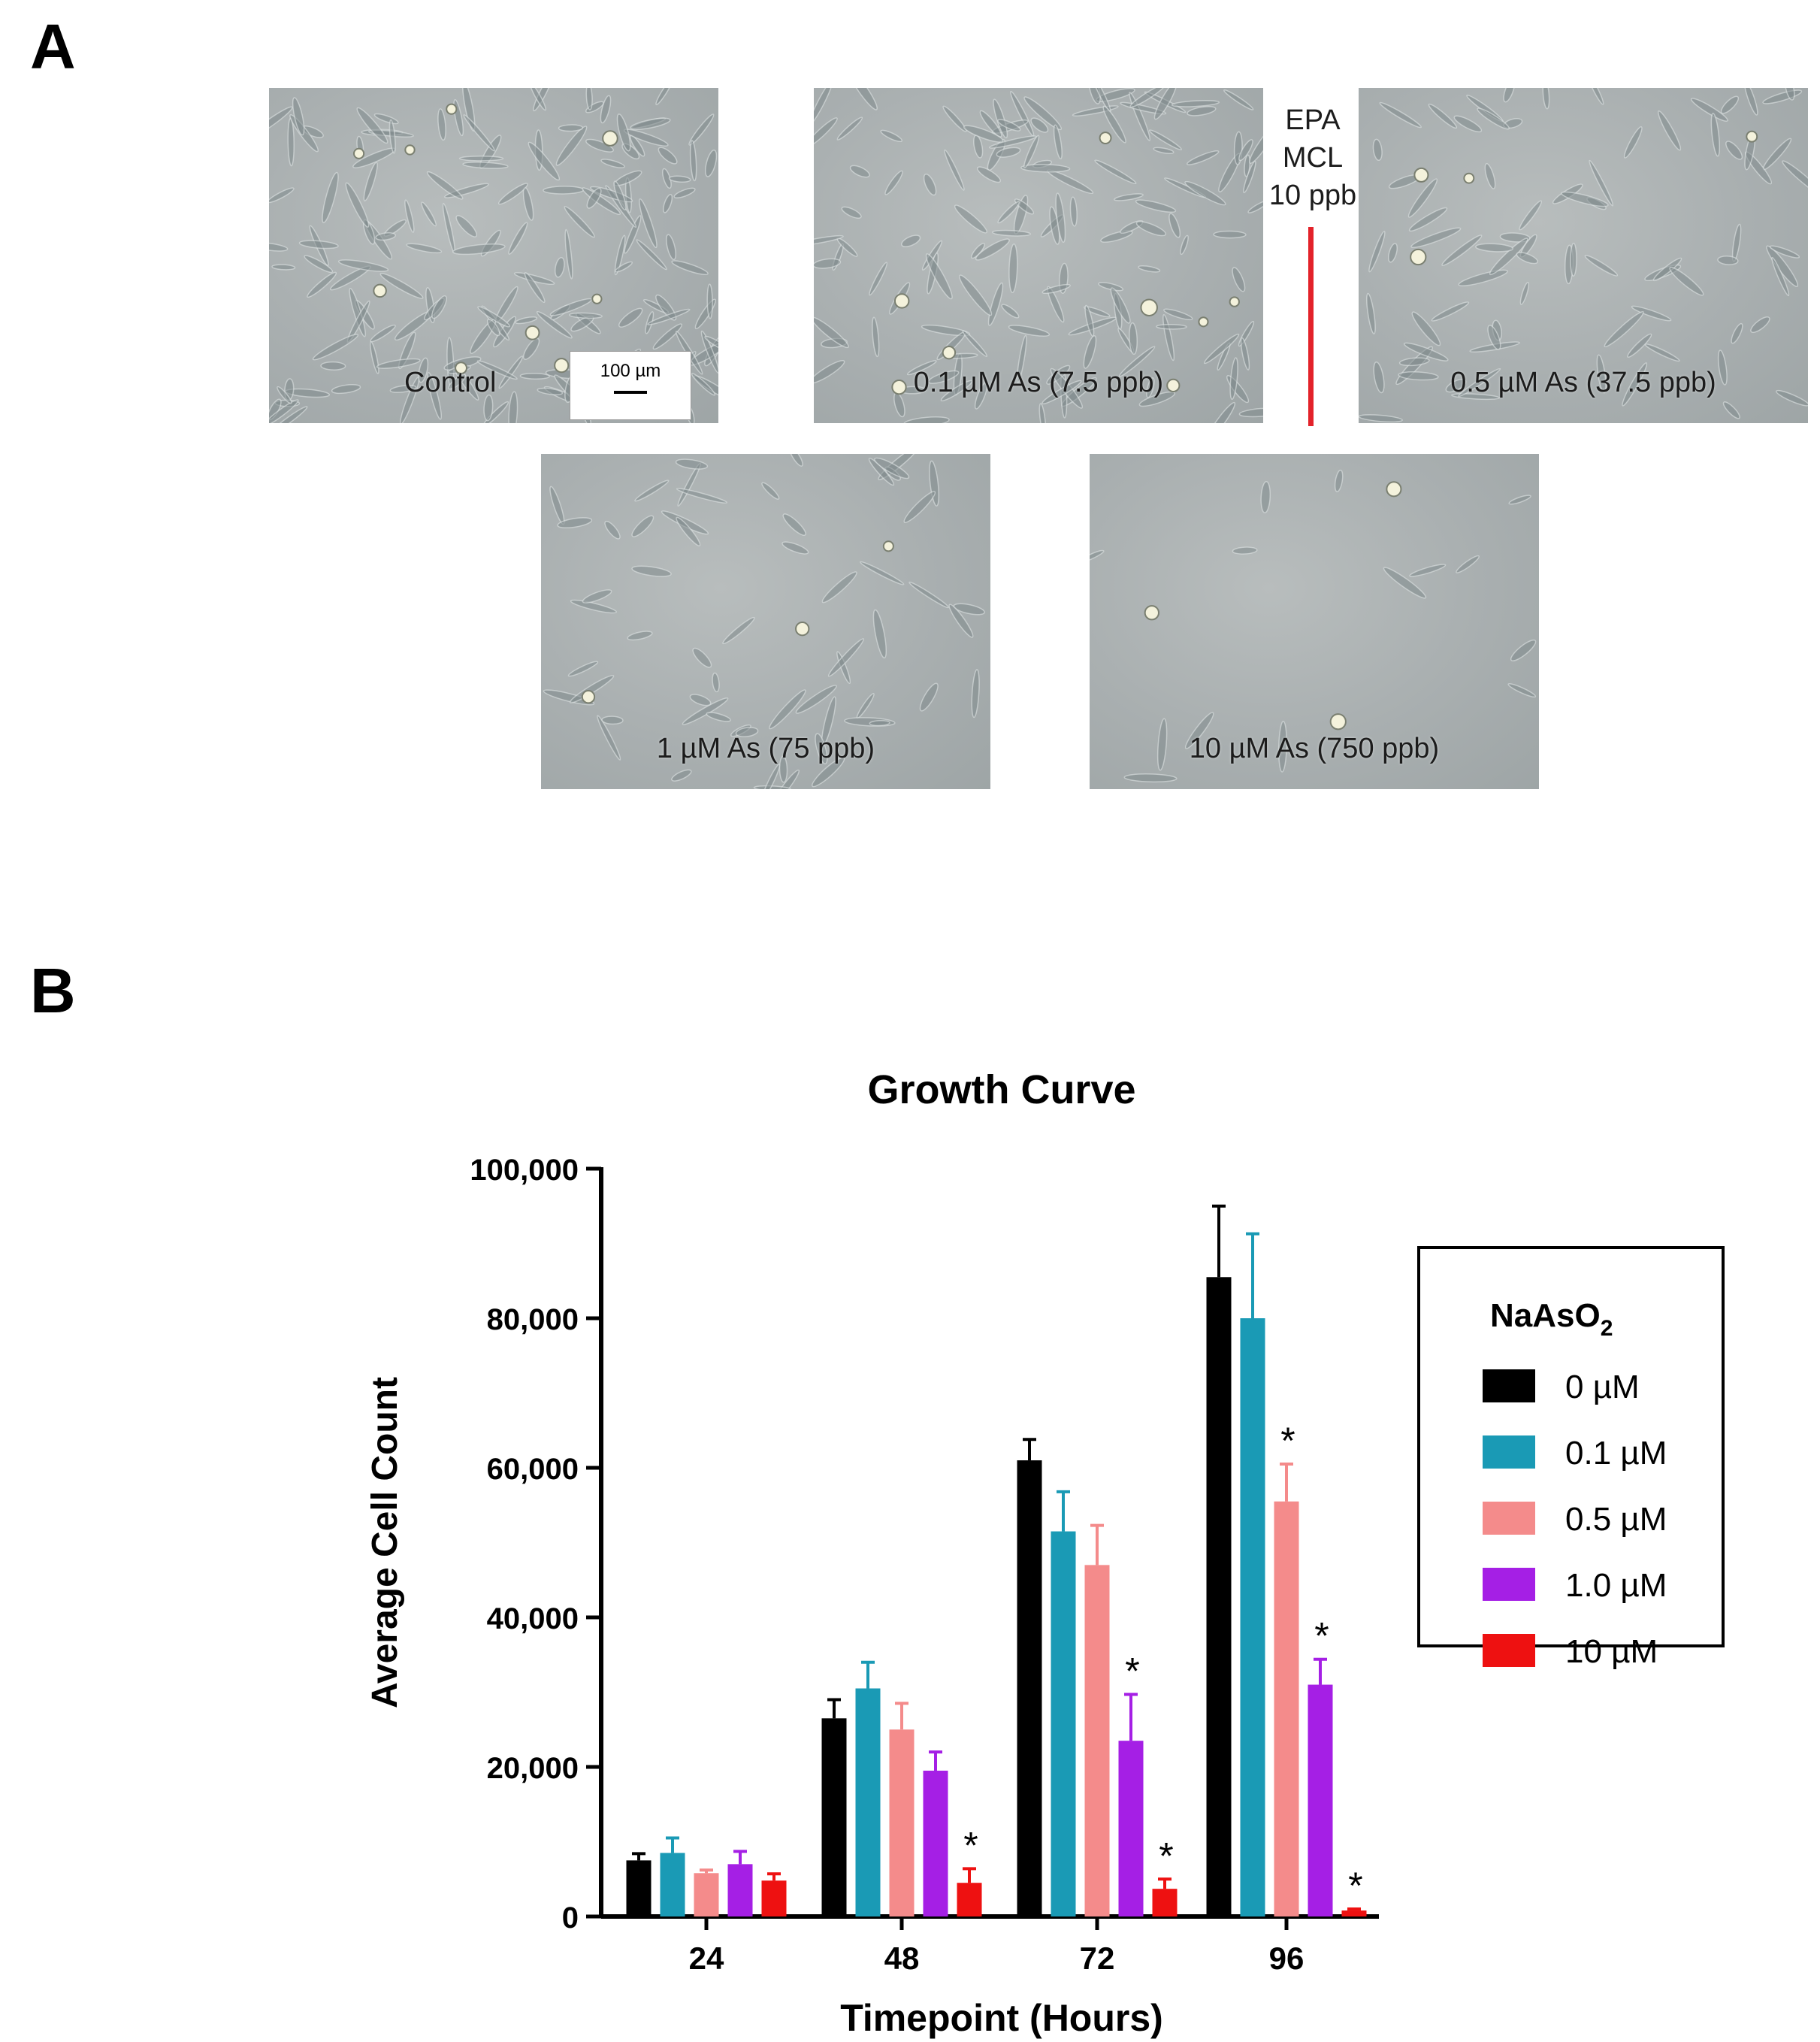 The height and width of the screenshot is (2042, 1820). Describe the element at coordinates (1509, 1584) in the screenshot. I see `legend-swatch` at that location.